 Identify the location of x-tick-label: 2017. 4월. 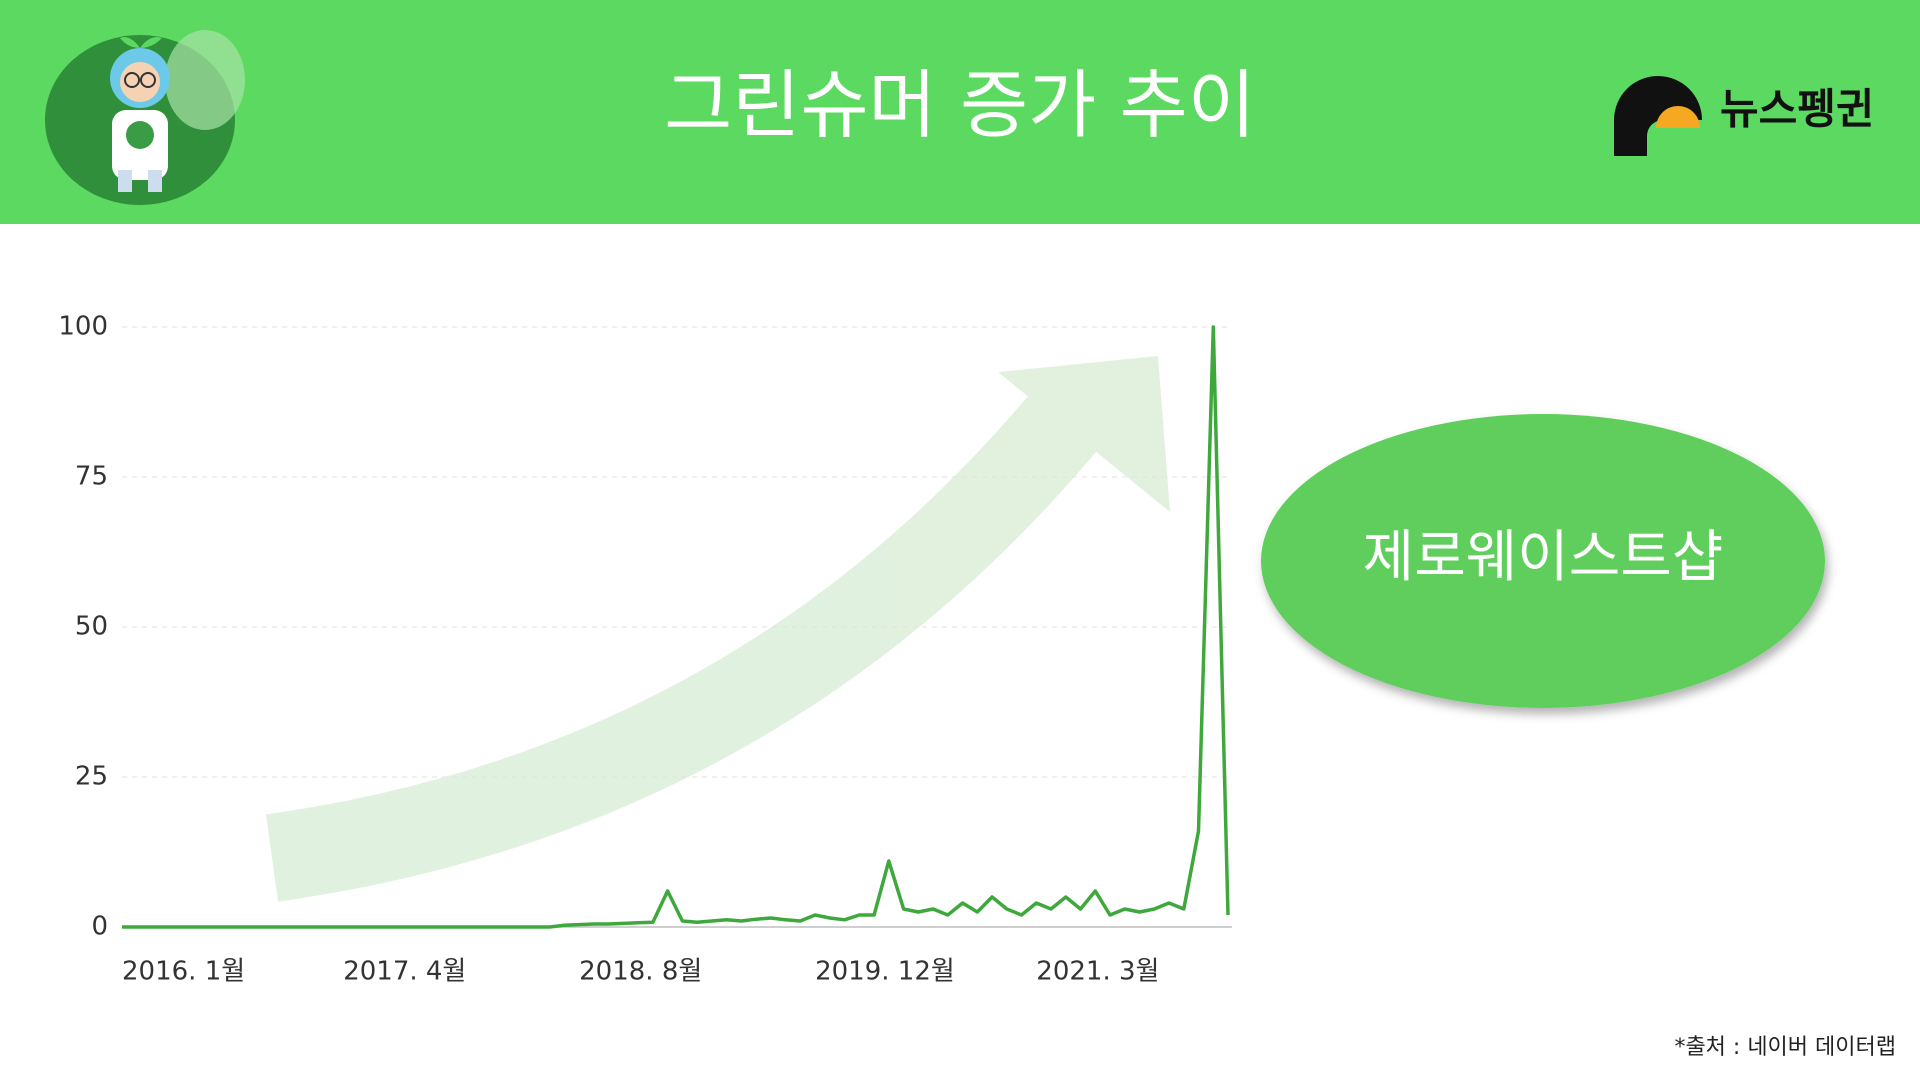
(404, 972).